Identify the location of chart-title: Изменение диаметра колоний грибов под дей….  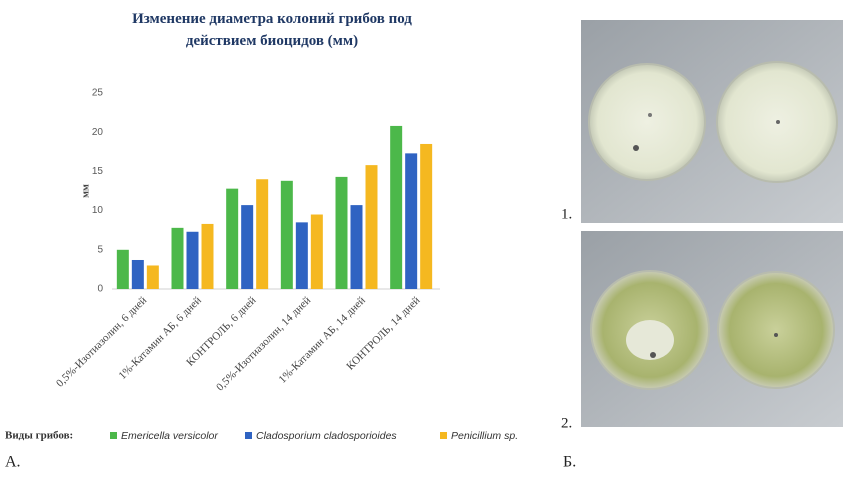
(272, 30).